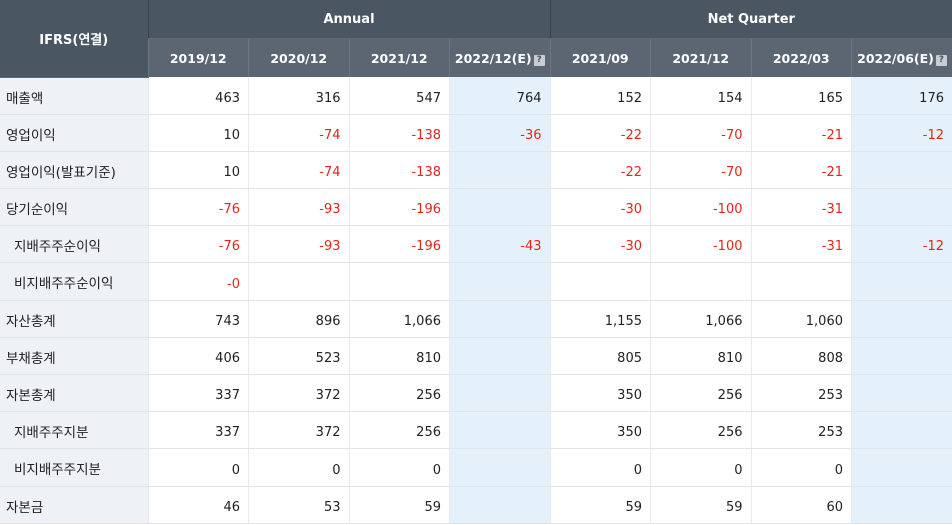  What do you see at coordinates (901, 244) in the screenshot?
I see `value-cell: -12` at bounding box center [901, 244].